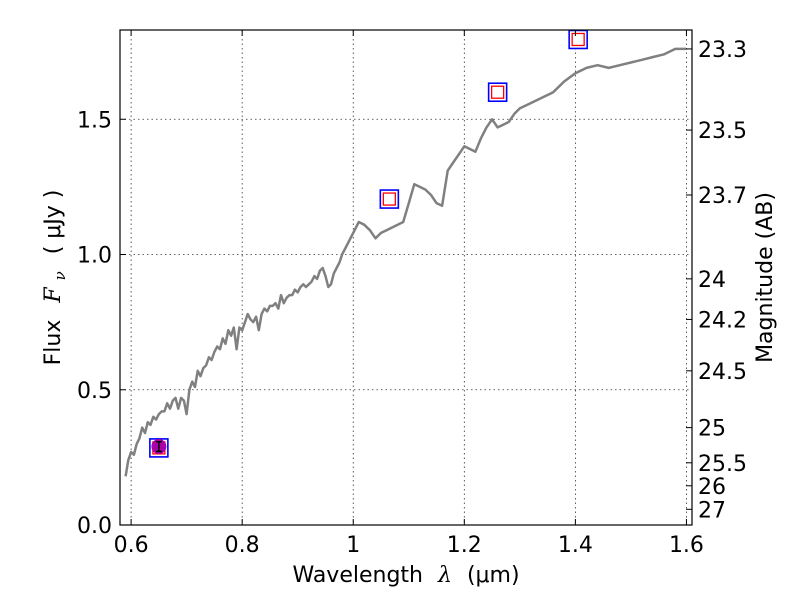  Describe the element at coordinates (765, 277) in the screenshot. I see `y2-axis-label: Magnitude (AB)` at that location.